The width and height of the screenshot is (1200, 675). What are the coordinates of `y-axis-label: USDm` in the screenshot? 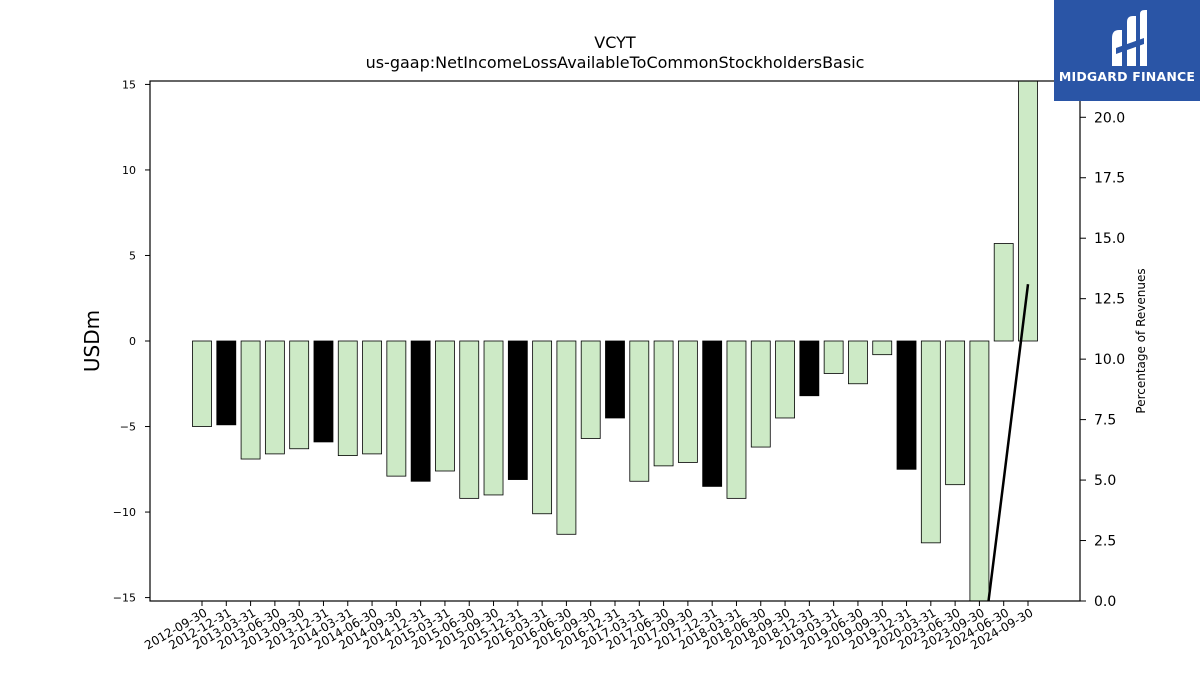 It's located at (92, 341).